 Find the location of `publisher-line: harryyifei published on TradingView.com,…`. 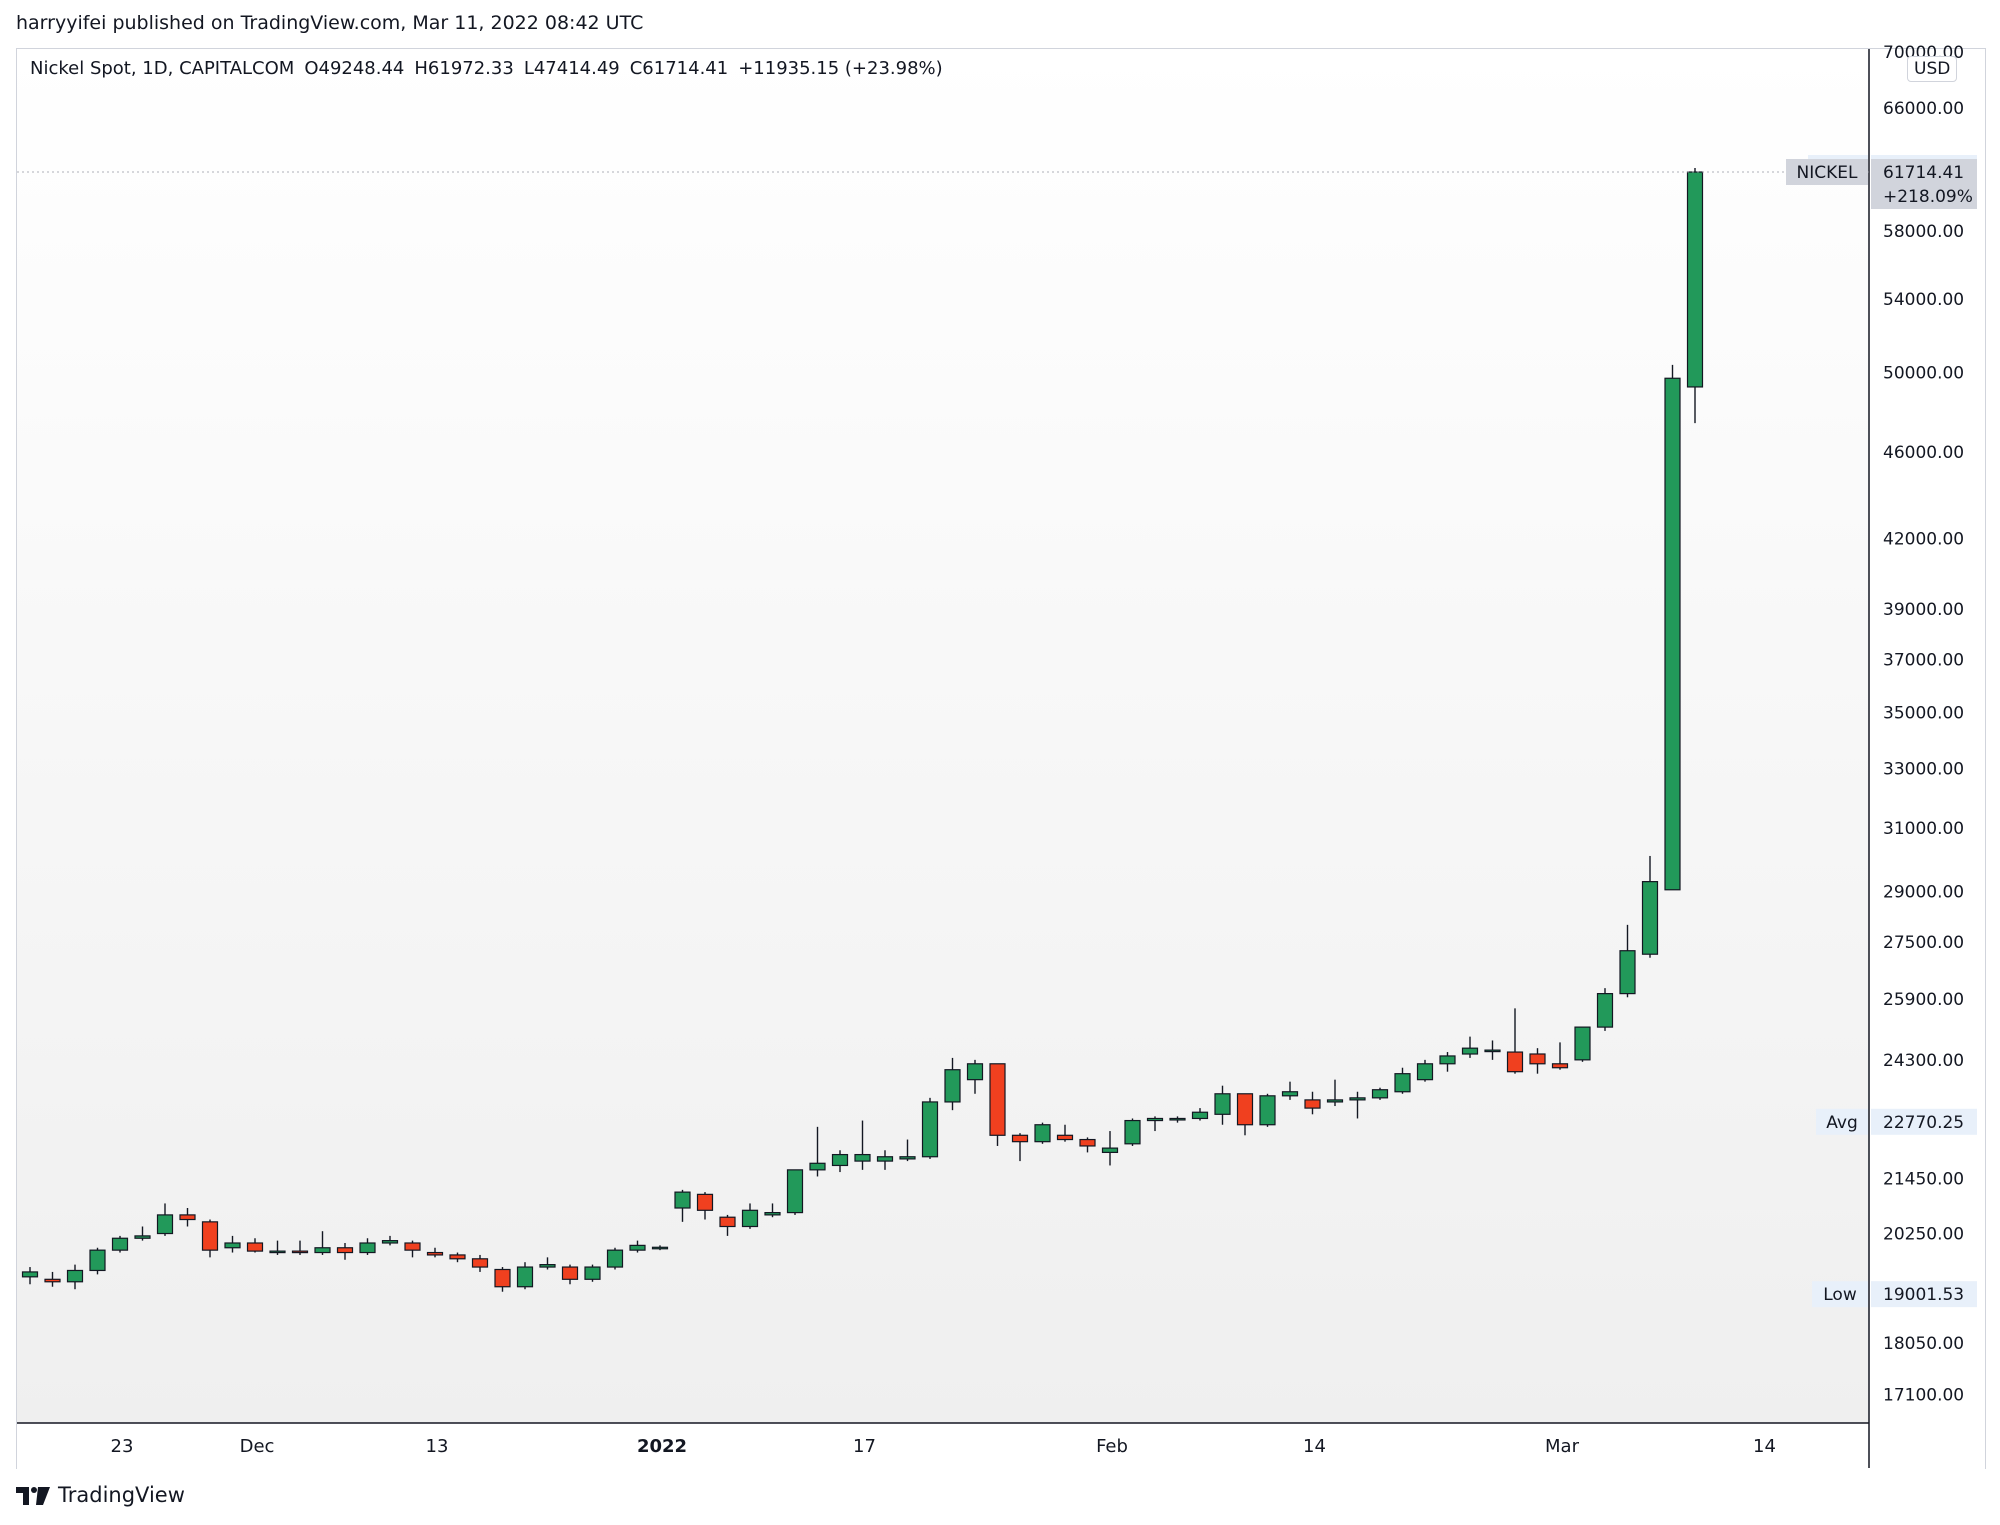

publisher-line: harryyifei published on TradingView.com,… is located at coordinates (330, 23).